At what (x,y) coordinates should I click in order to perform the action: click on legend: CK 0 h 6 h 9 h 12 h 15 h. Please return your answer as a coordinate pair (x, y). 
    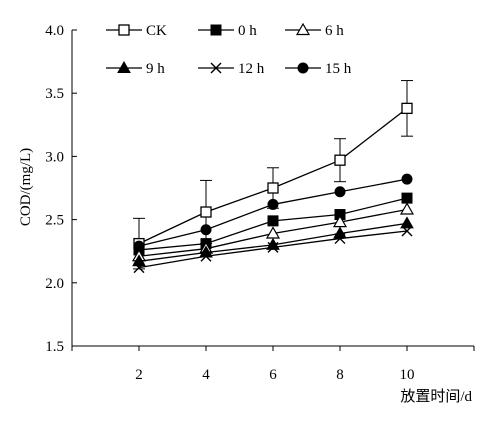
    Looking at the image, I should click on (229, 49).